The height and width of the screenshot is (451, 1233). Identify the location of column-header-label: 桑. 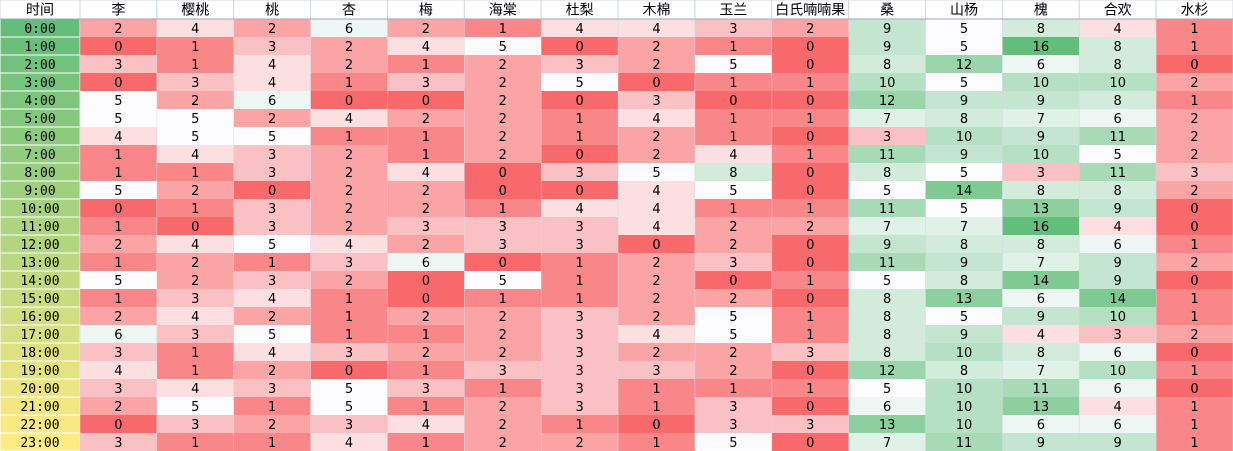
(887, 11).